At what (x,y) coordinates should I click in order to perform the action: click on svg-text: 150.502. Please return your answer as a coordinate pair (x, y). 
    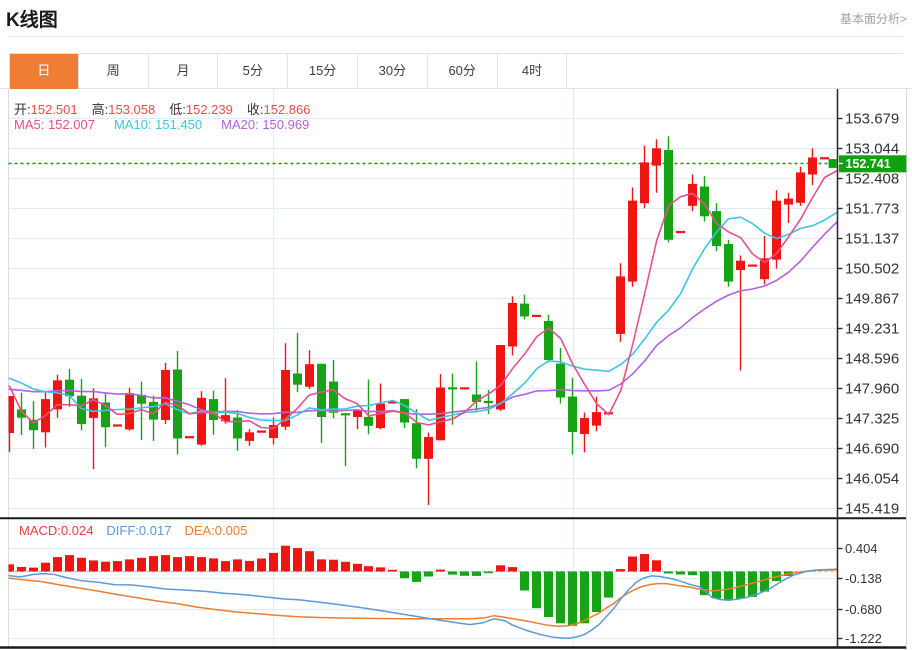
    Looking at the image, I should click on (872, 269).